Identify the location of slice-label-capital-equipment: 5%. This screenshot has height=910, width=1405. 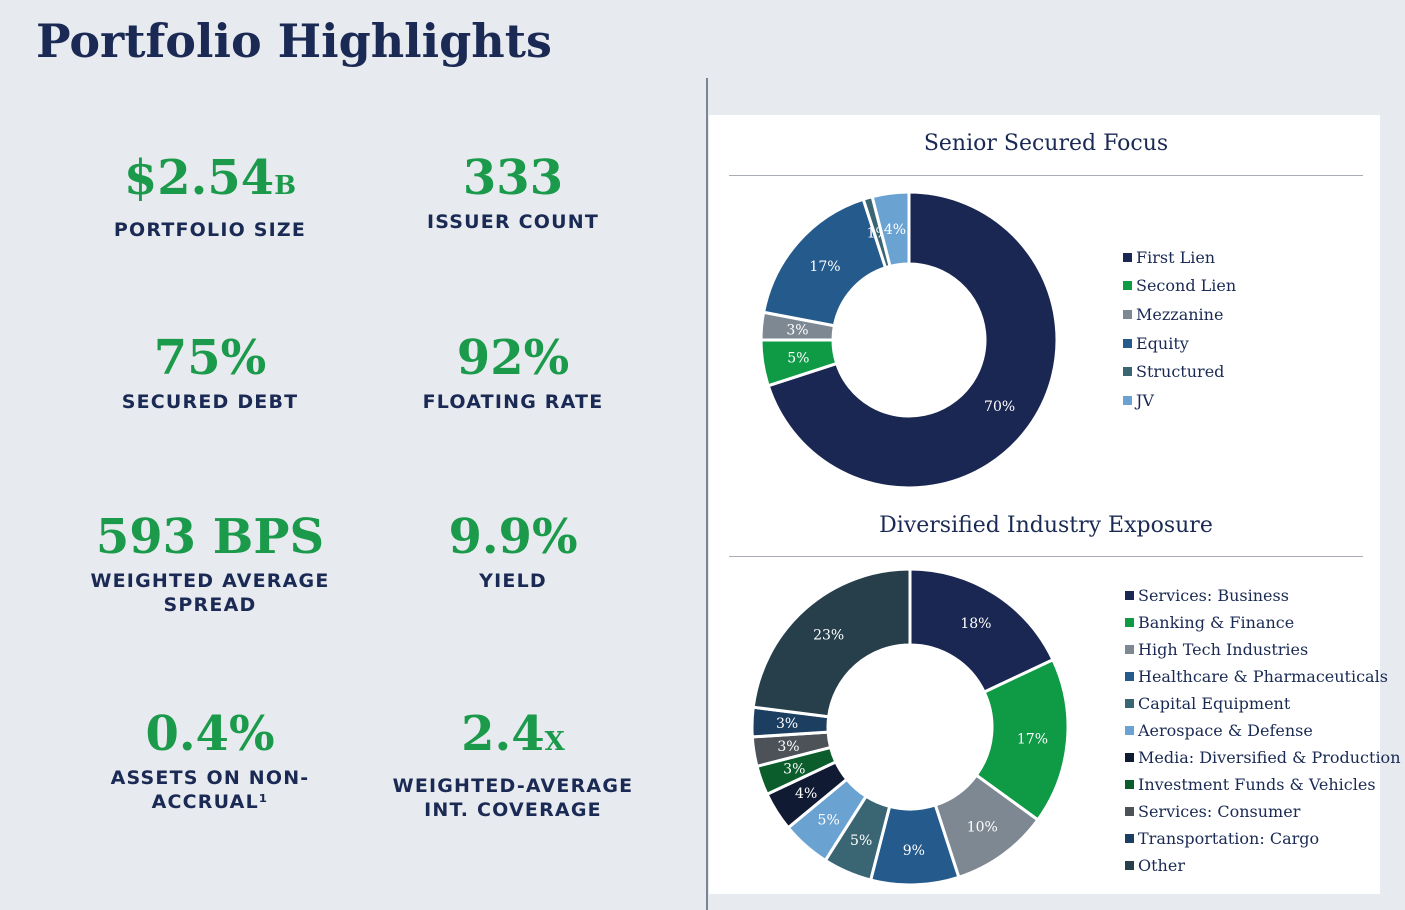
(861, 841).